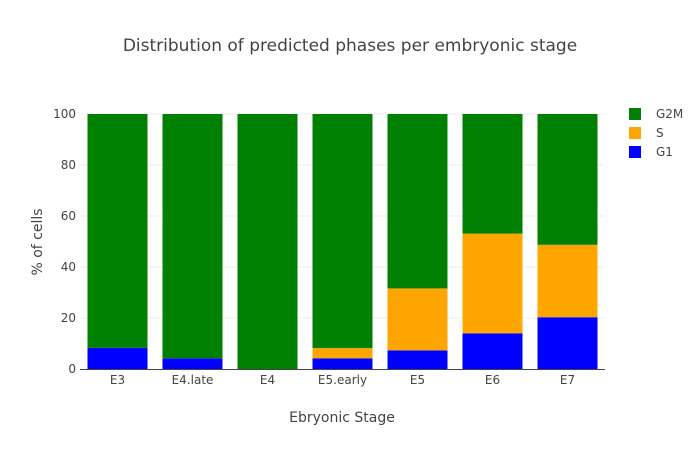  Describe the element at coordinates (417, 380) in the screenshot. I see `x-tick-label: E5` at that location.